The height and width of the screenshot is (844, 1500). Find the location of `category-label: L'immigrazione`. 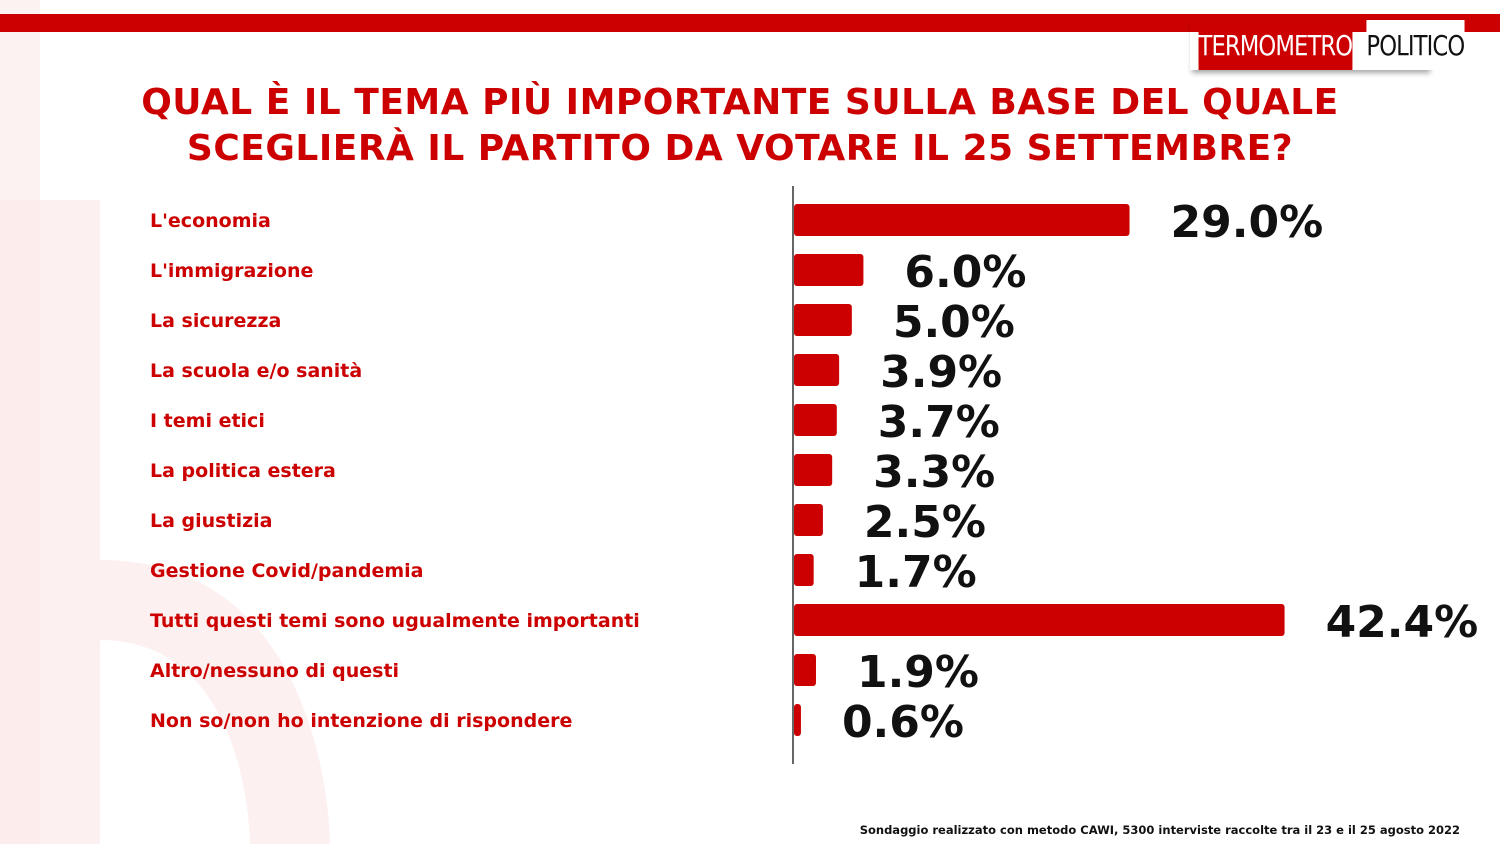

category-label: L'immigrazione is located at coordinates (231, 271).